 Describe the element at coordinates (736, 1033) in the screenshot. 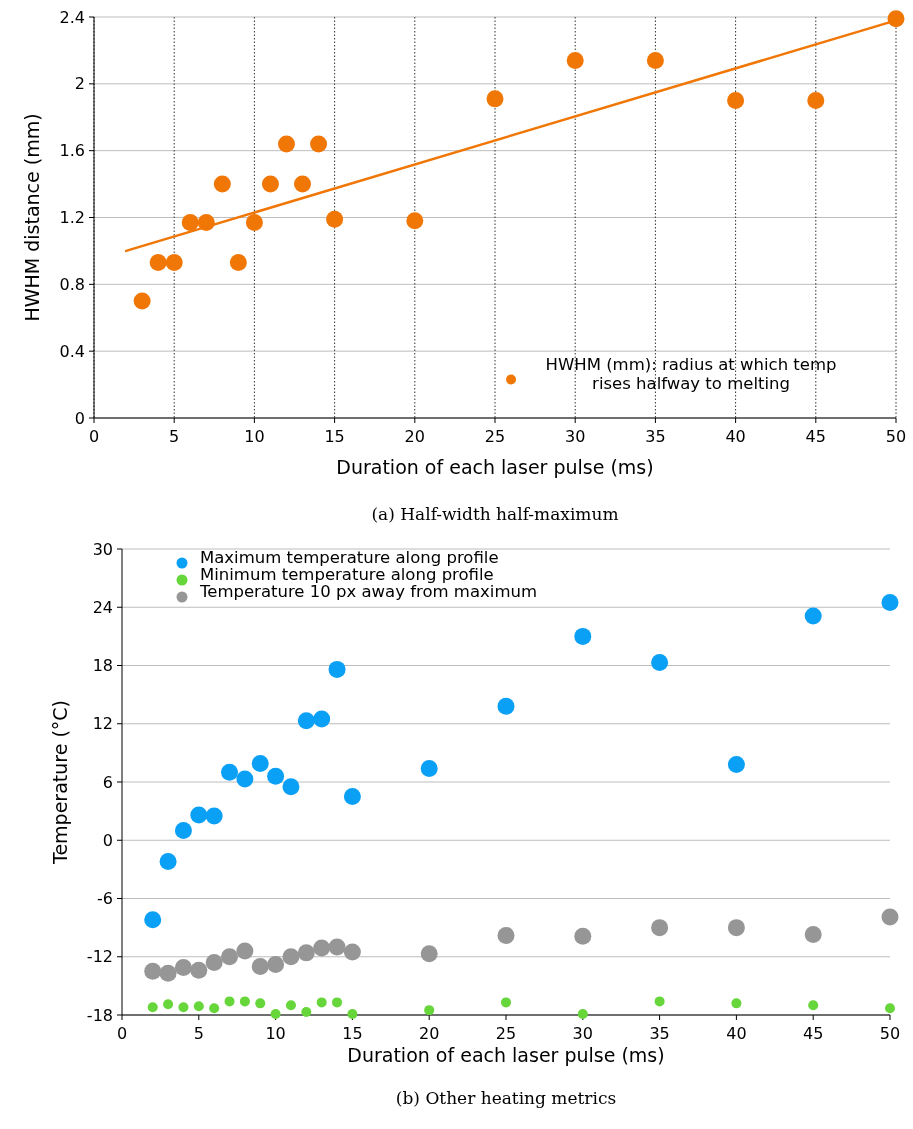

I see `x-tick-label: 40` at that location.